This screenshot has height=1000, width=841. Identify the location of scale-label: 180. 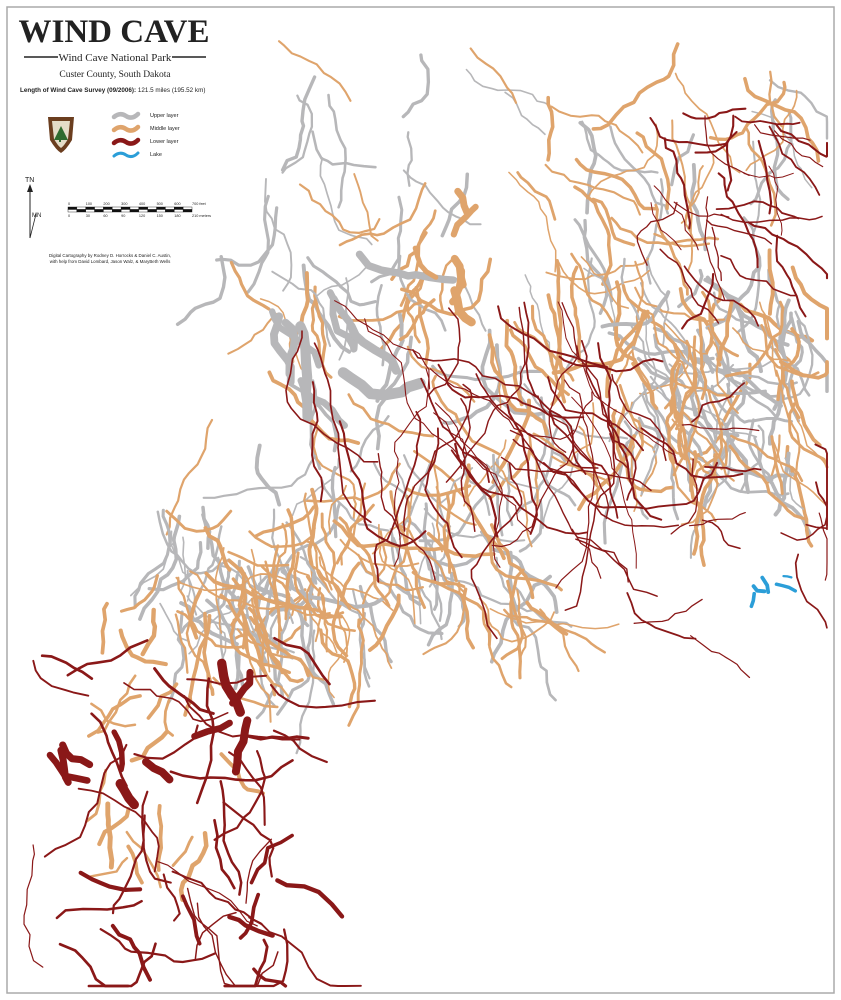
(177, 216).